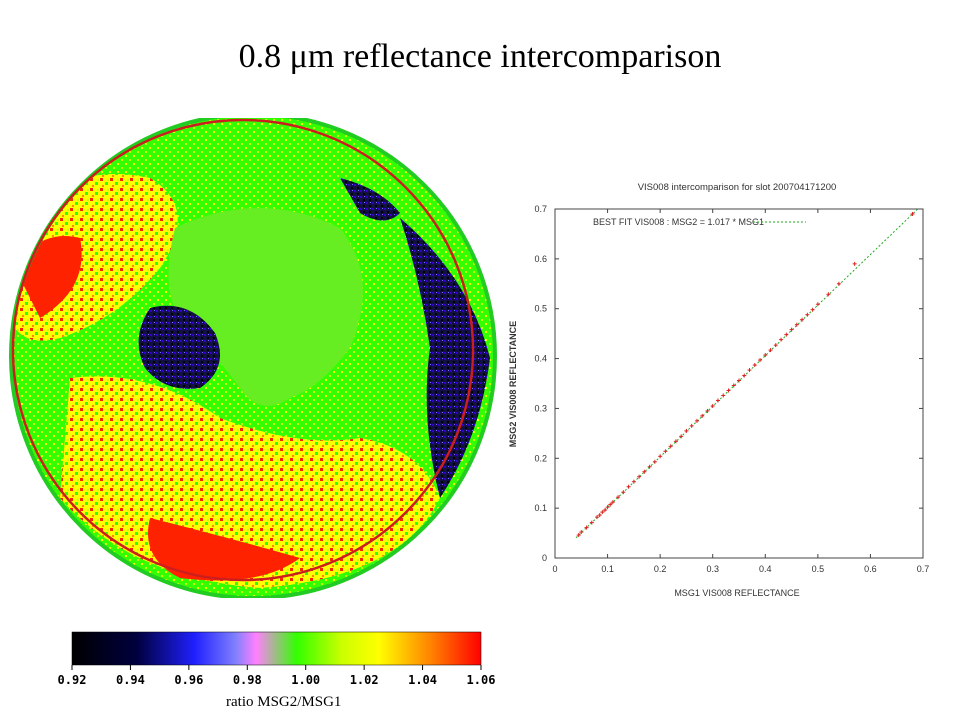 The height and width of the screenshot is (720, 960). What do you see at coordinates (277, 676) in the screenshot?
I see `colorbar-ticks: 0.92 0.94 0.96 0.98 1.00 1.02 1.04 1.06` at bounding box center [277, 676].